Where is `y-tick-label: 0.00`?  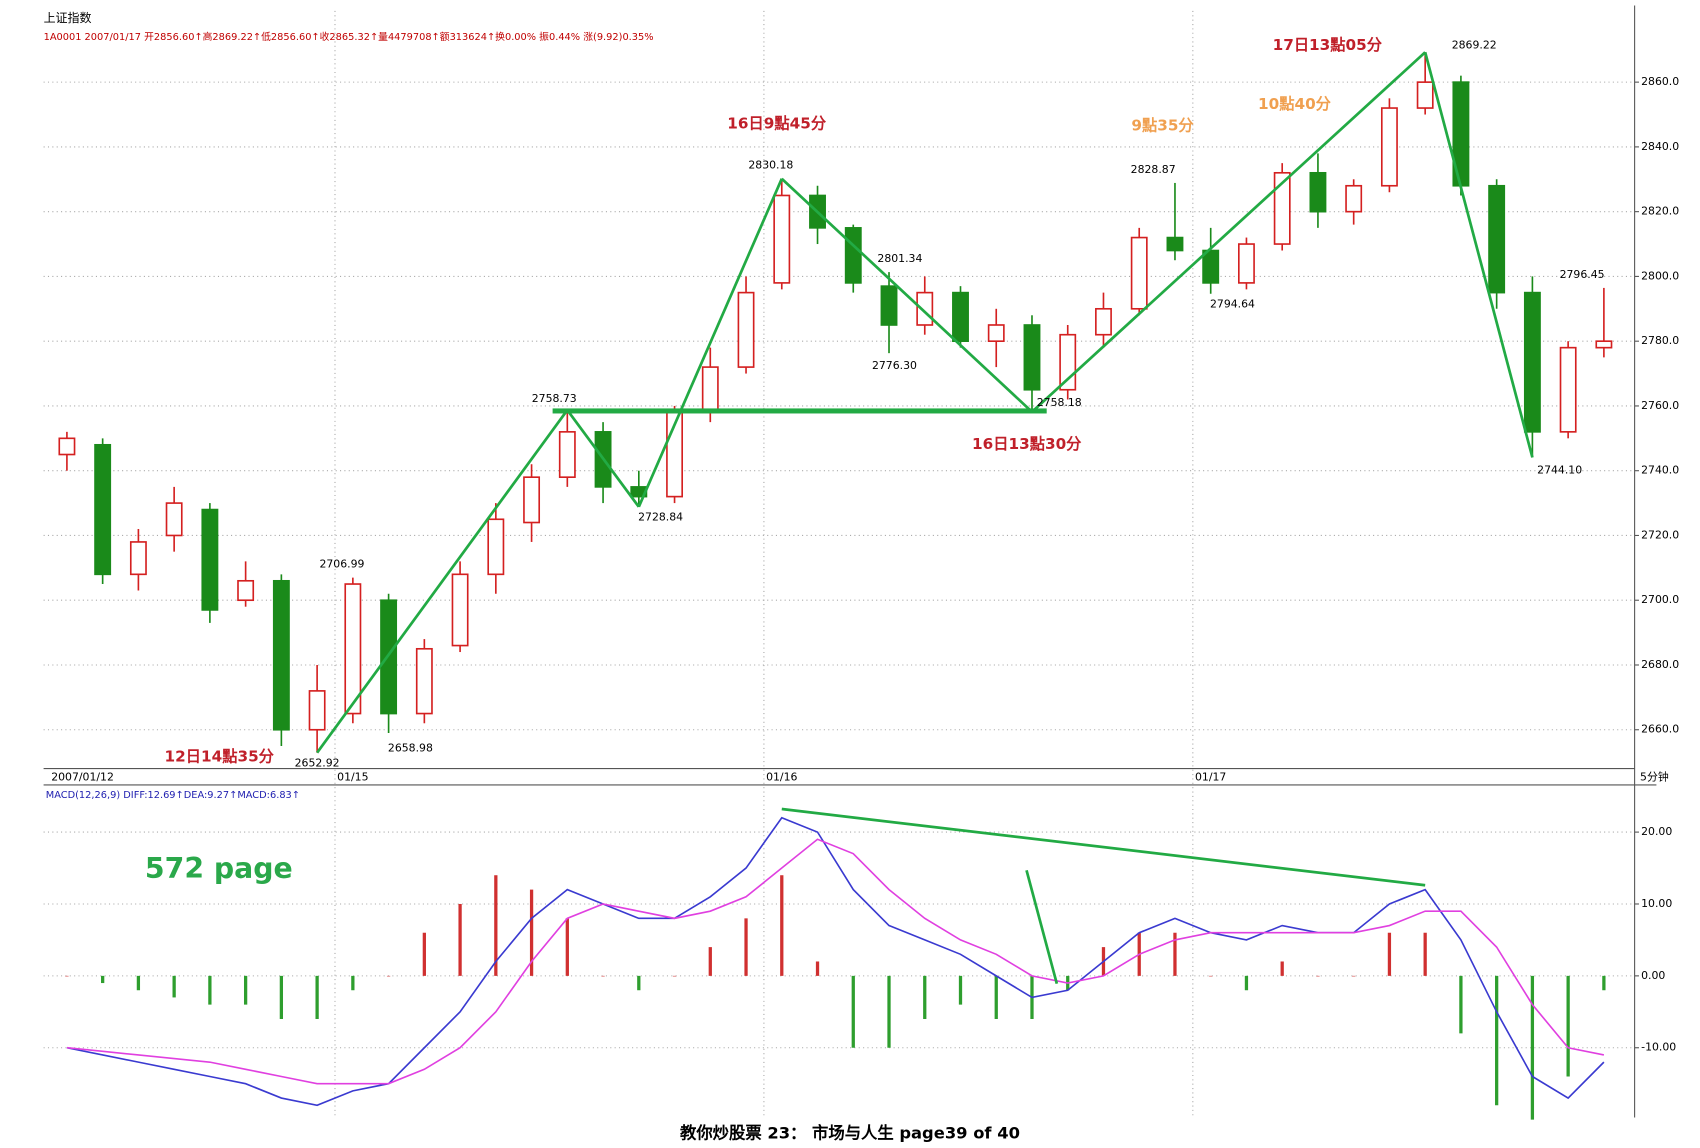 y-tick-label: 0.00 is located at coordinates (1653, 975).